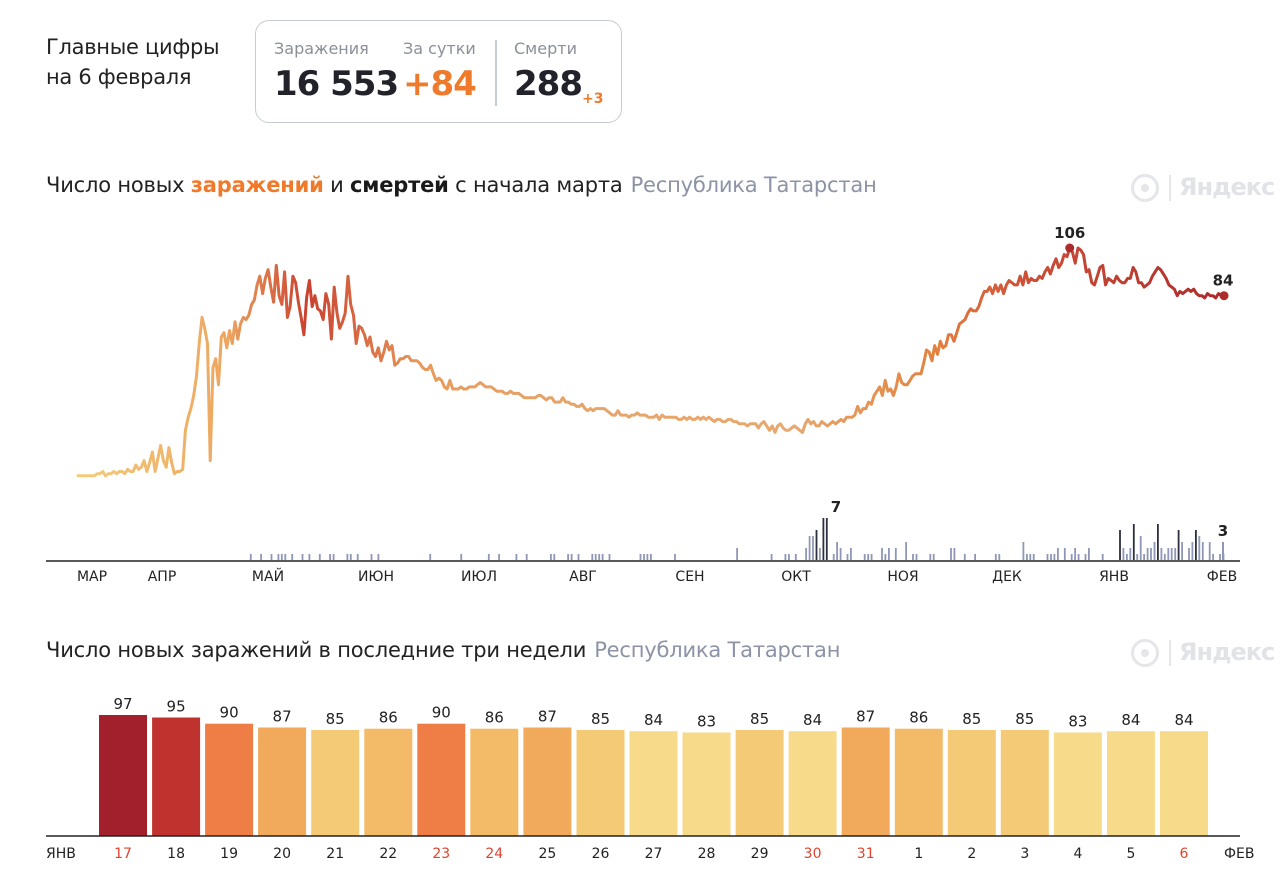 The image size is (1280, 883). What do you see at coordinates (268, 576) in the screenshot?
I see `month-label: МАЙ` at bounding box center [268, 576].